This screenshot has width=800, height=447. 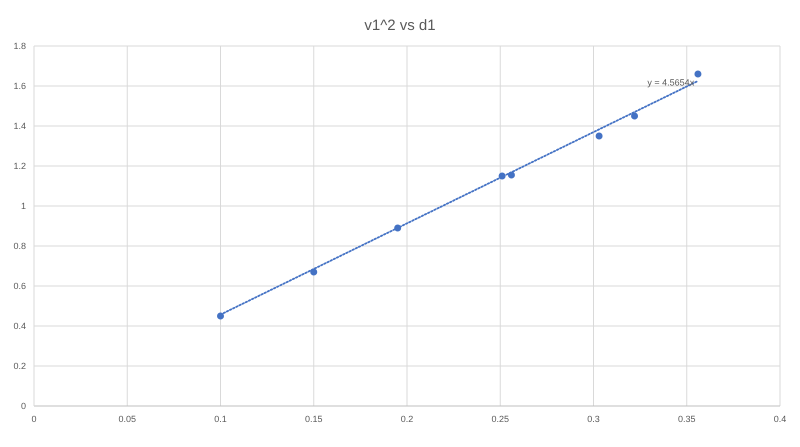 What do you see at coordinates (593, 419) in the screenshot?
I see `x-tick-label: 0.3` at bounding box center [593, 419].